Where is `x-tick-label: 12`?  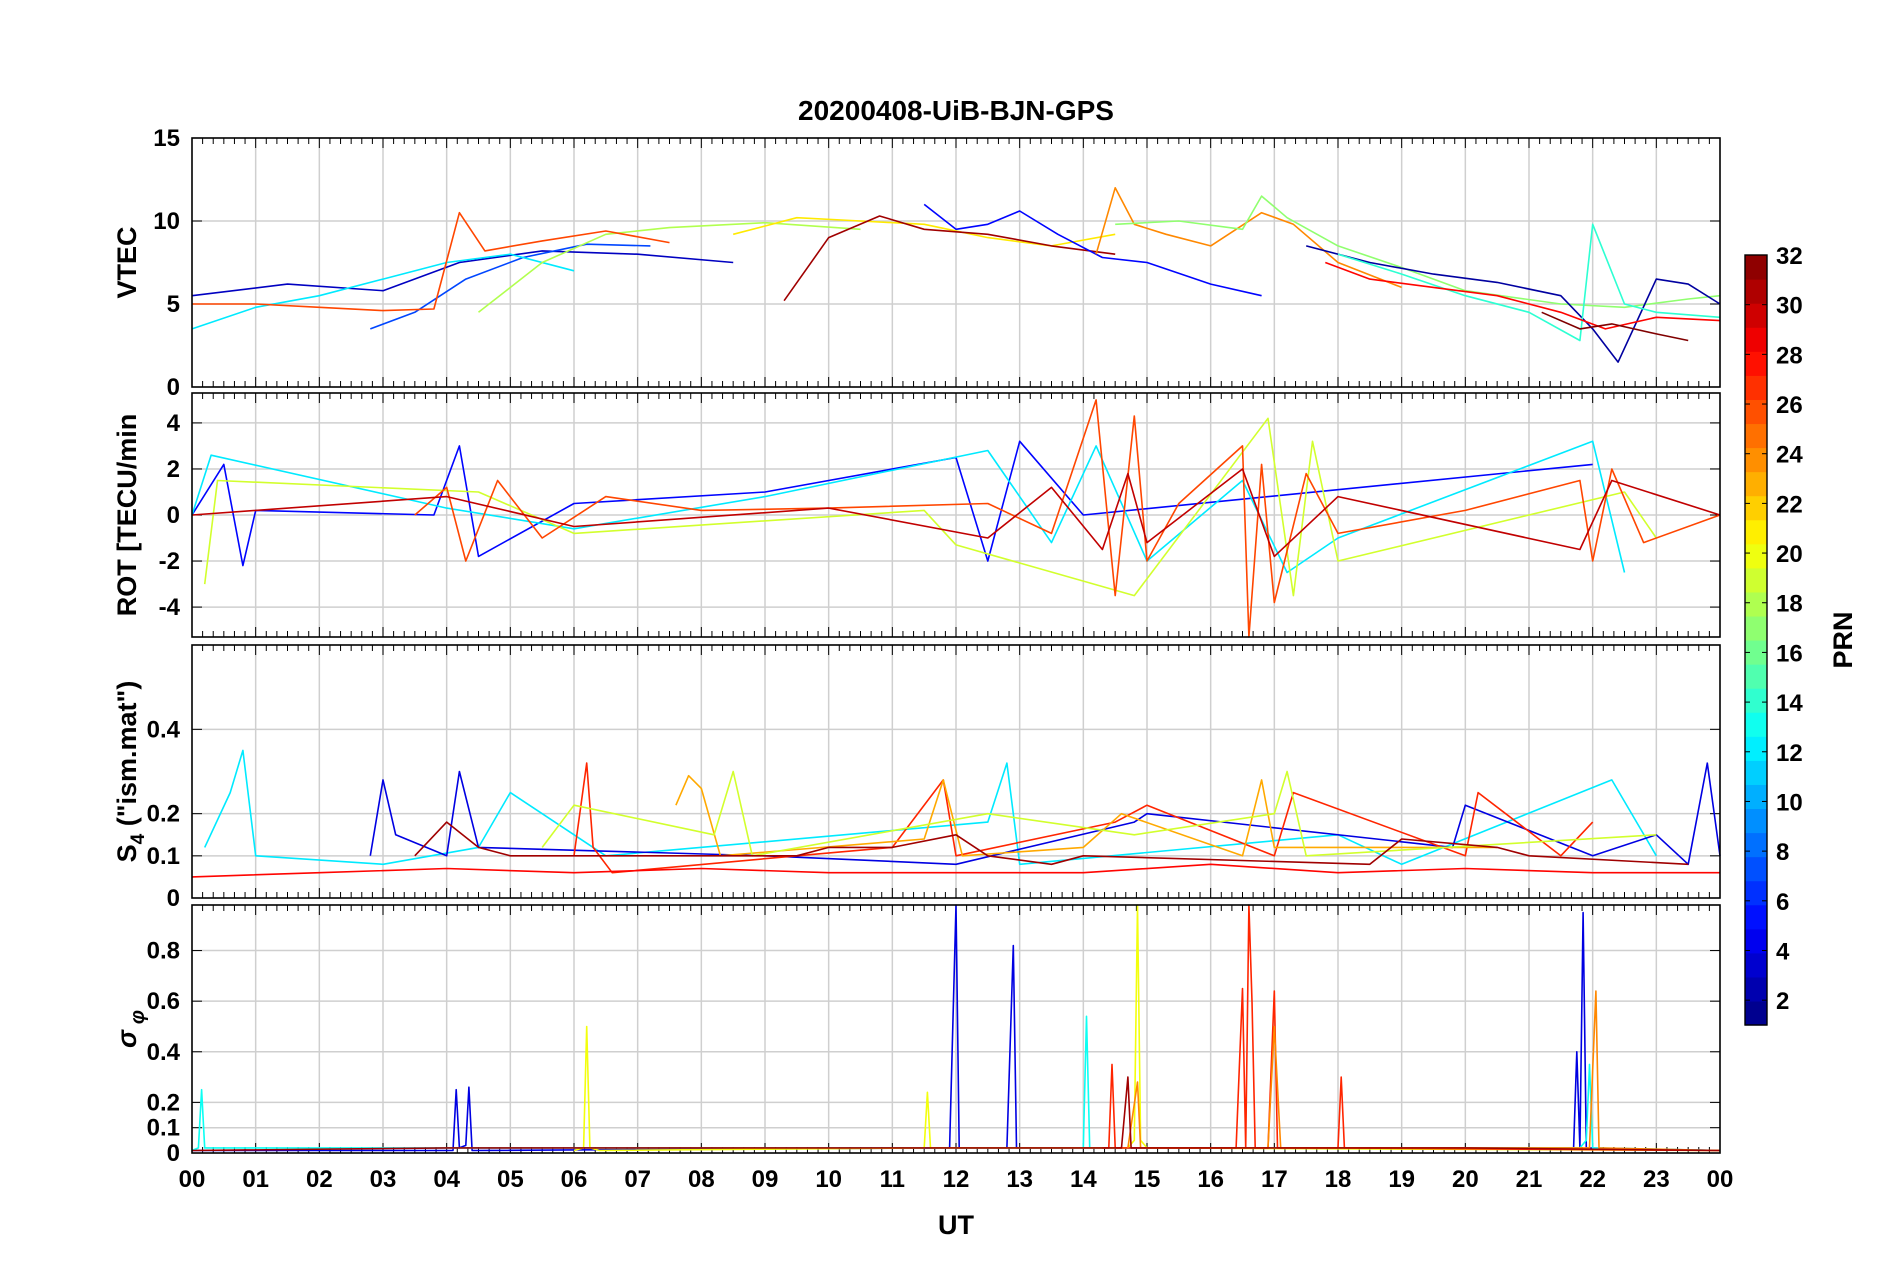 x-tick-label: 12 is located at coordinates (956, 1179).